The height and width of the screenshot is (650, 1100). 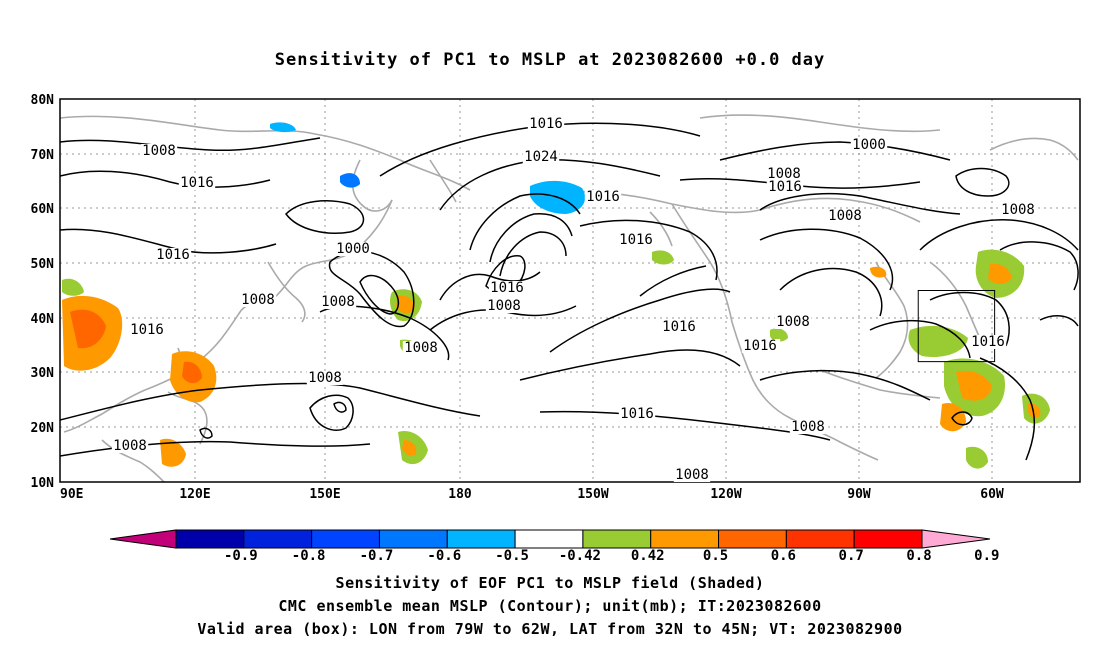 I want to click on colorbar-tick-label: -0.42, so click(x=580, y=556).